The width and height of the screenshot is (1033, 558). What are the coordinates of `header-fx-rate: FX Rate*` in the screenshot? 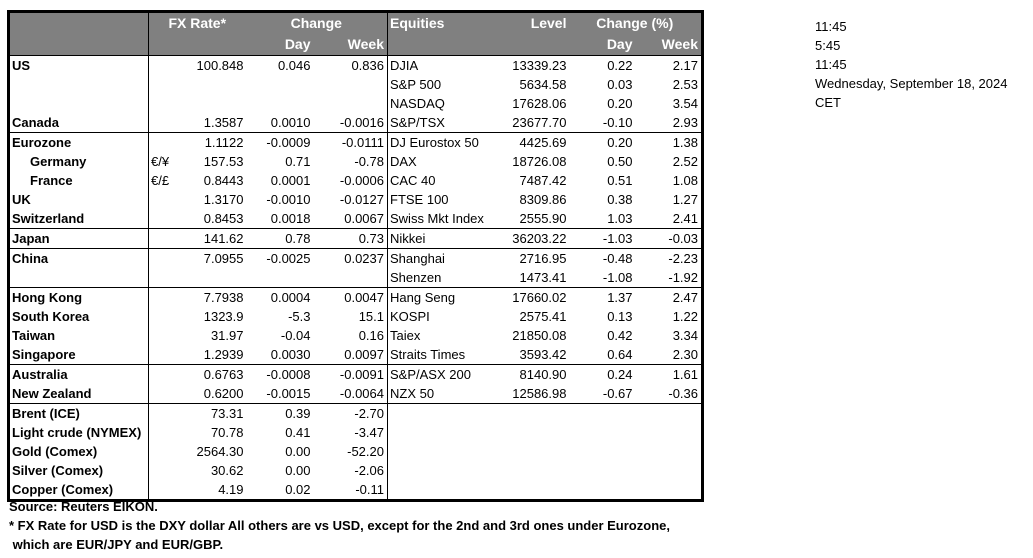 It's located at (197, 22).